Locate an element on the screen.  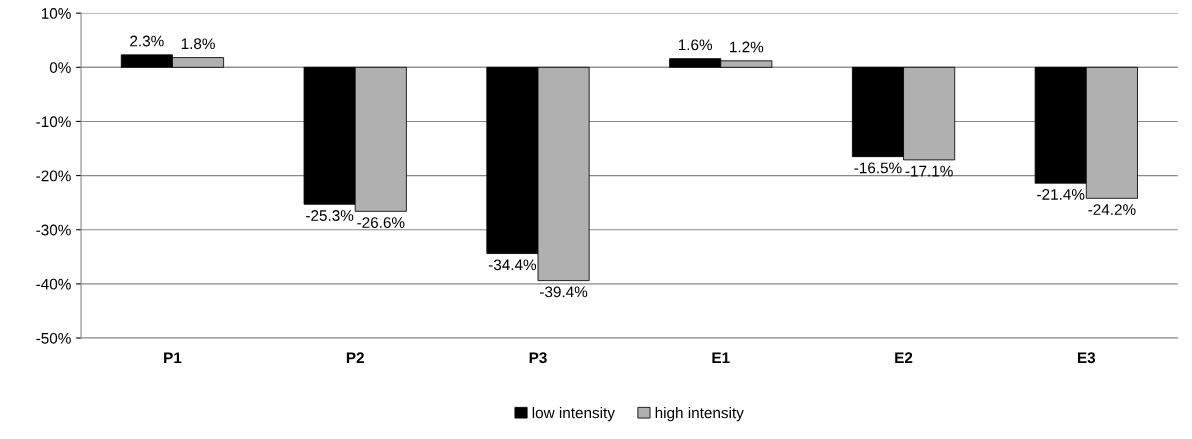
x-tick-label: E1 is located at coordinates (721, 357).